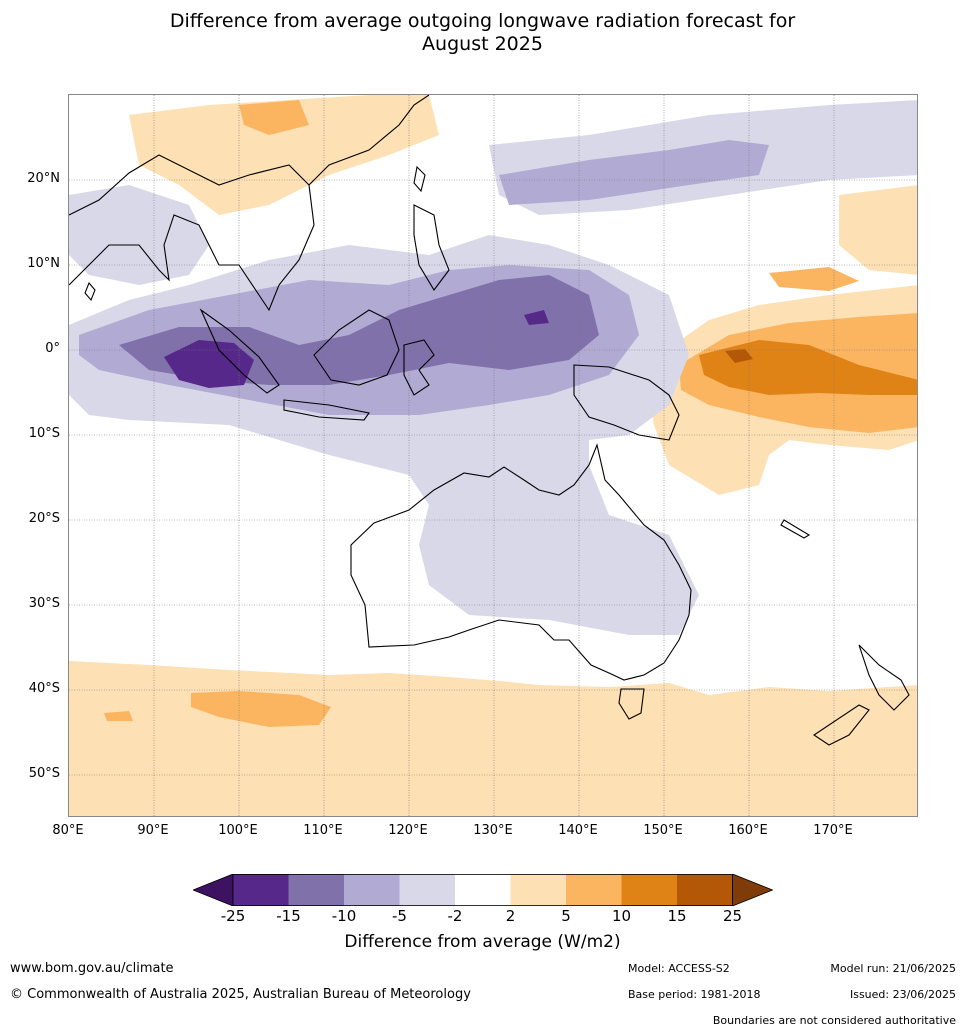  What do you see at coordinates (493, 830) in the screenshot?
I see `lon-label-130e: 130°E` at bounding box center [493, 830].